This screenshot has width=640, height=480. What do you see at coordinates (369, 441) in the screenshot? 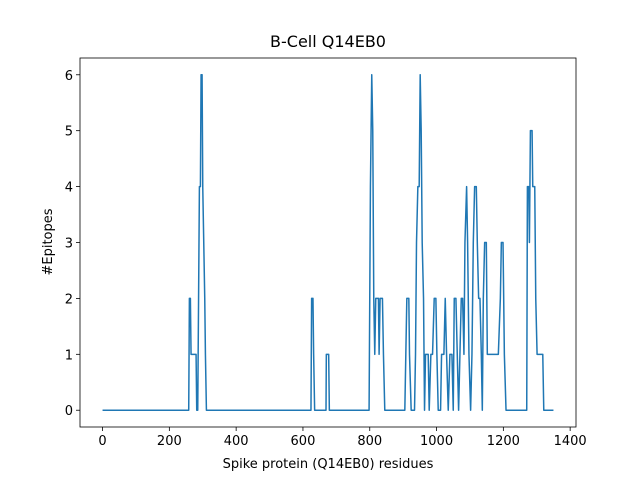
I see `x-tick-label: 800` at bounding box center [369, 441].